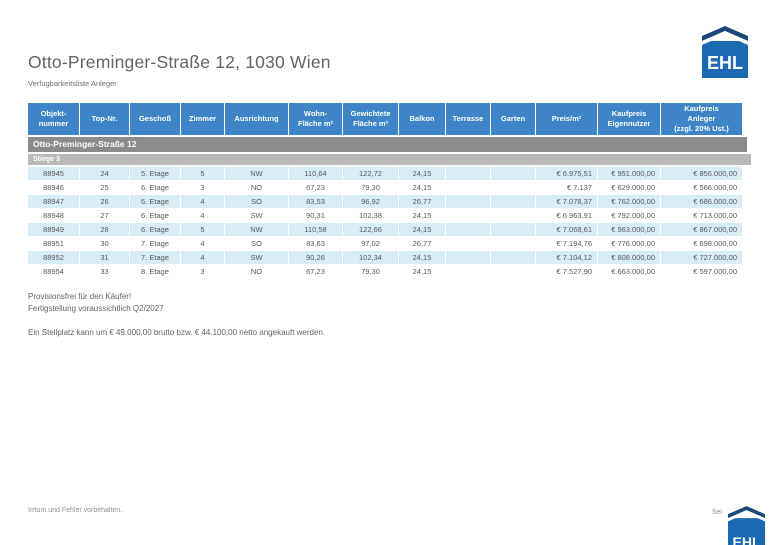  Describe the element at coordinates (155, 119) in the screenshot. I see `column-header: Geschoß` at that location.